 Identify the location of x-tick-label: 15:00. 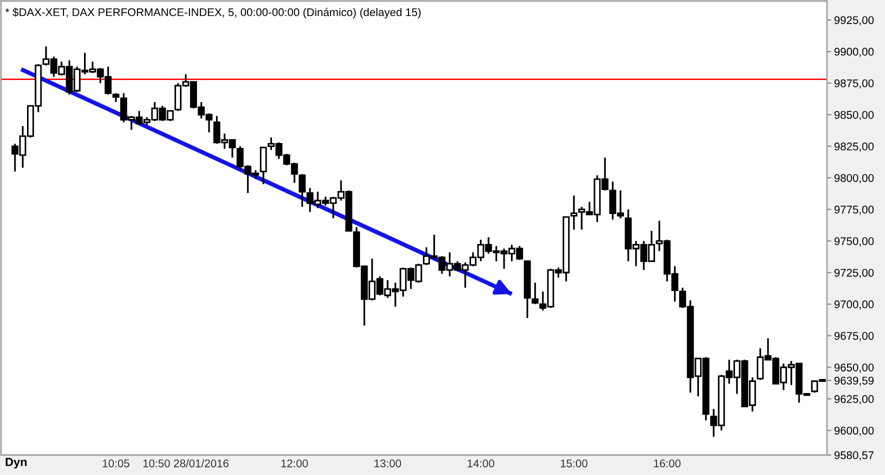
(574, 463).